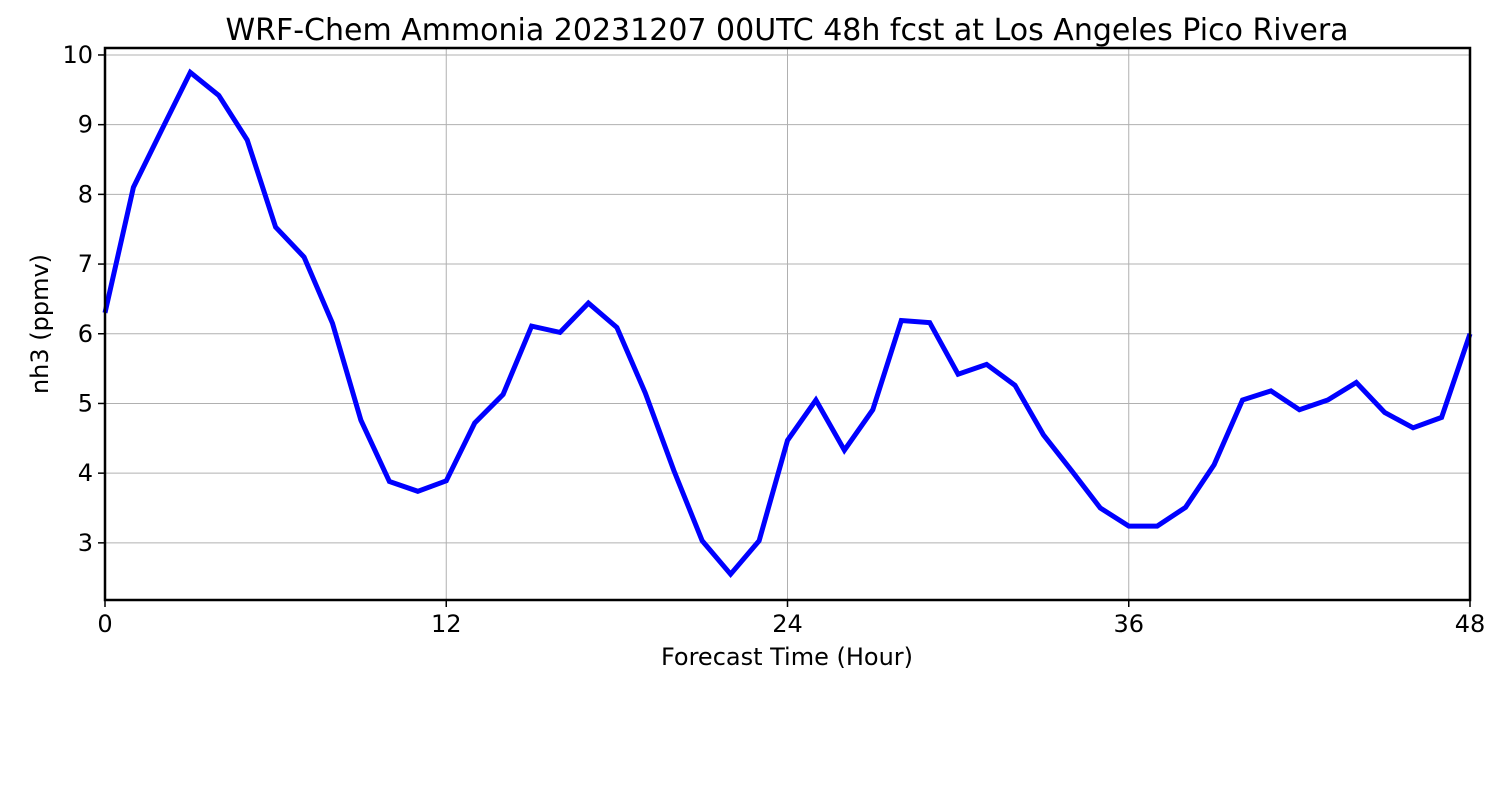 Image resolution: width=1500 pixels, height=805 pixels. Describe the element at coordinates (104, 624) in the screenshot. I see `x-tick-label: 0` at that location.